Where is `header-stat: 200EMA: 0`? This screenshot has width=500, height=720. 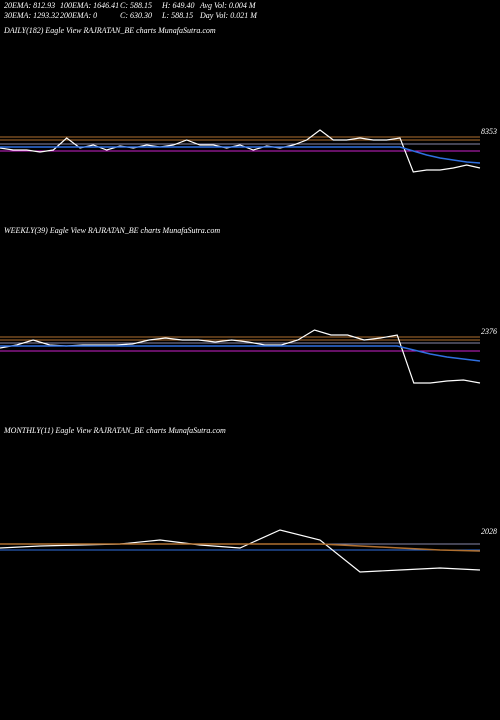
header-stat: 200EMA: 0 is located at coordinates (78, 15).